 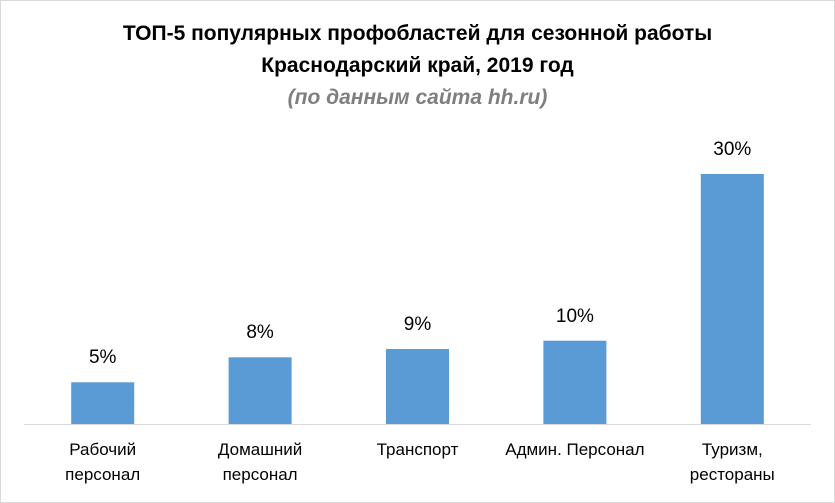 I want to click on value-label-3: 10%, so click(x=574, y=316).